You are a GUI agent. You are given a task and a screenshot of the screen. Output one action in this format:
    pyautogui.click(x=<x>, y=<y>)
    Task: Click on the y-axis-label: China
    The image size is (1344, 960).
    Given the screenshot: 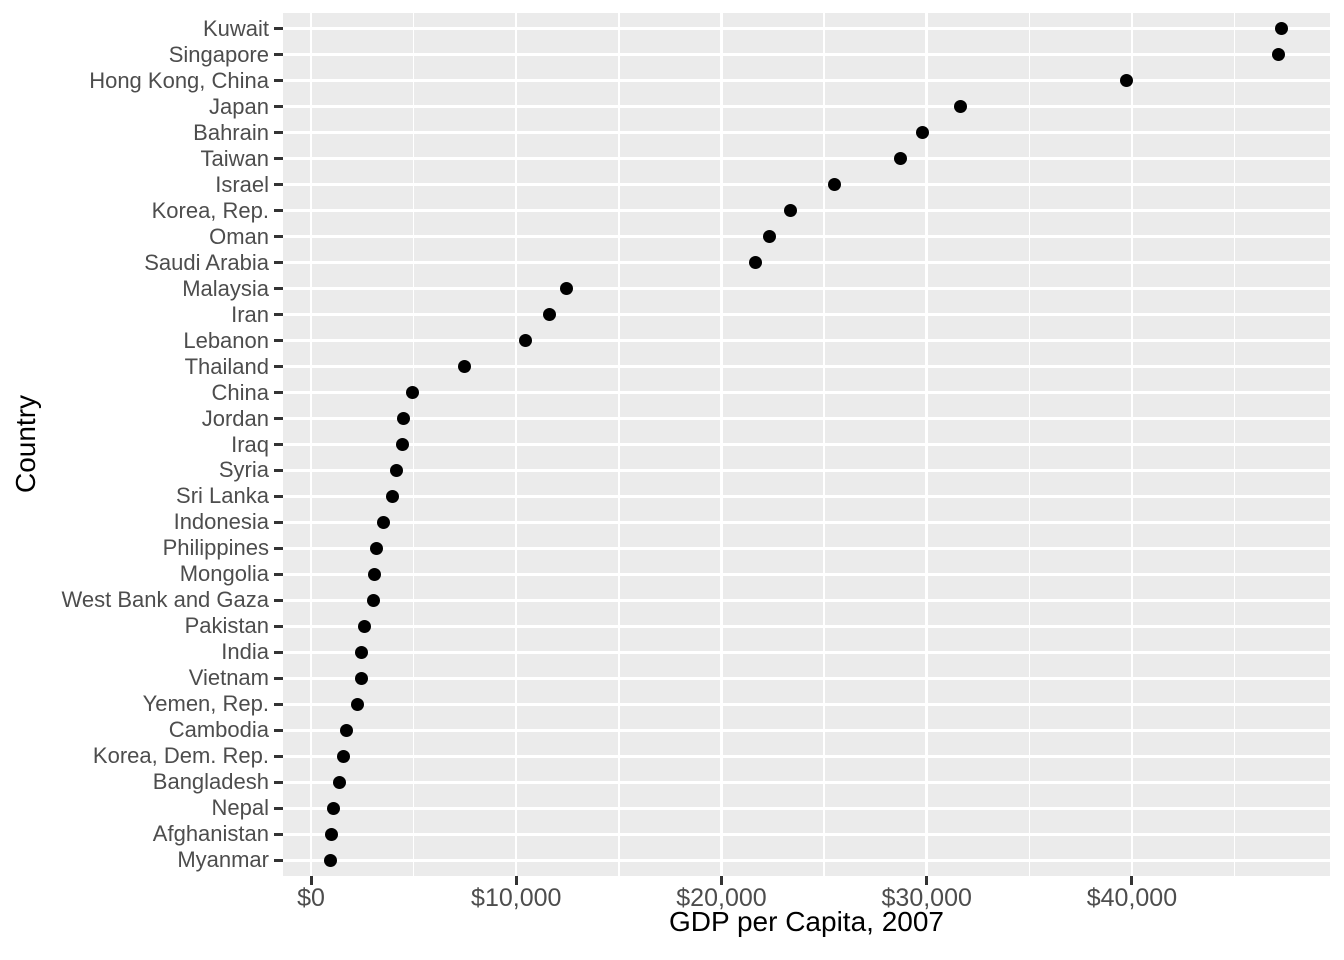 What is the action you would take?
    pyautogui.click(x=240, y=392)
    